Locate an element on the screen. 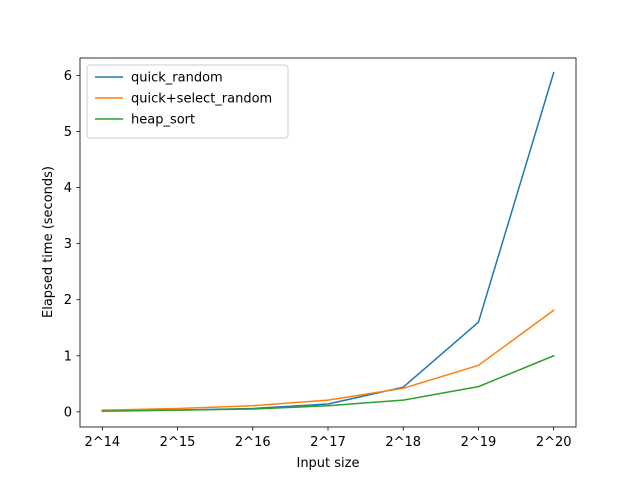  x-tick-label: 2^18 is located at coordinates (403, 442).